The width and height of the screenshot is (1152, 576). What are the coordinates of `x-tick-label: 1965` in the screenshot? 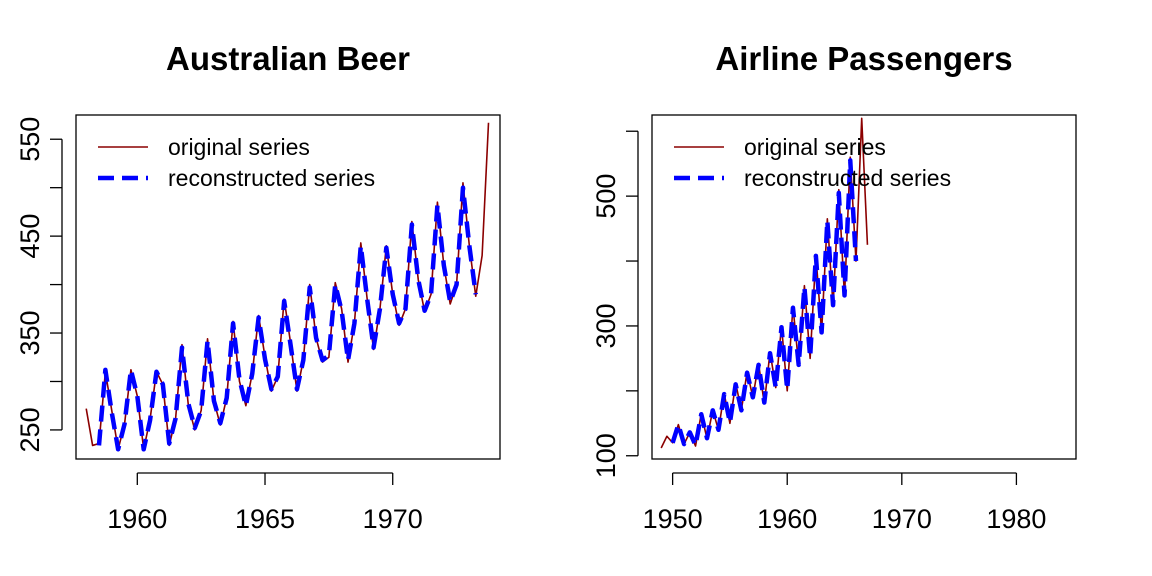 It's located at (265, 519).